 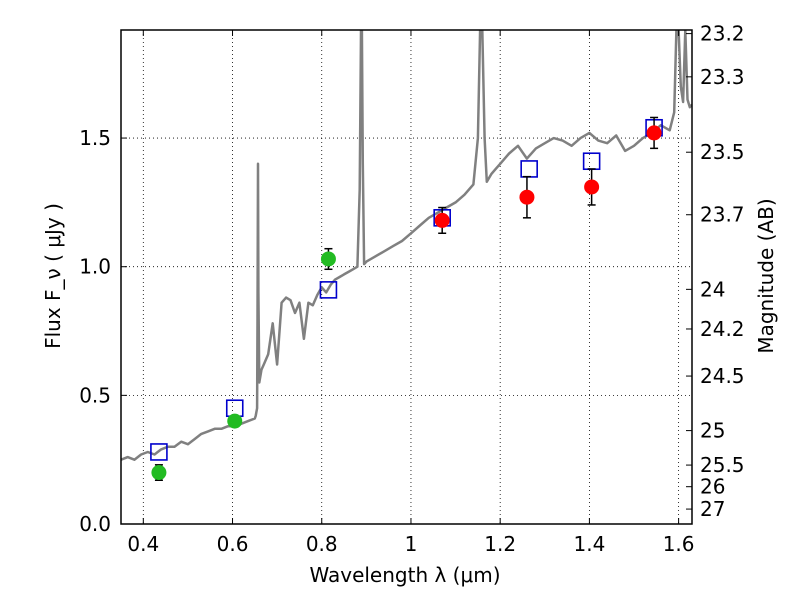 What do you see at coordinates (95, 524) in the screenshot?
I see `y-tick-label: 0.0` at bounding box center [95, 524].